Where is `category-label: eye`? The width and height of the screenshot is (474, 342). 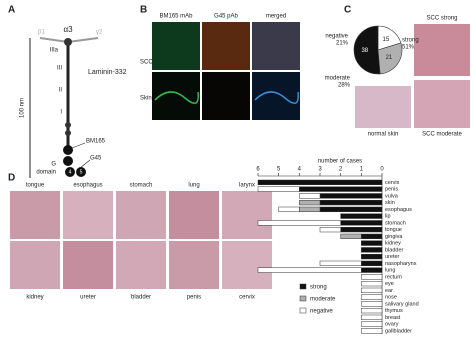 category-label: eye is located at coordinates (389, 284).